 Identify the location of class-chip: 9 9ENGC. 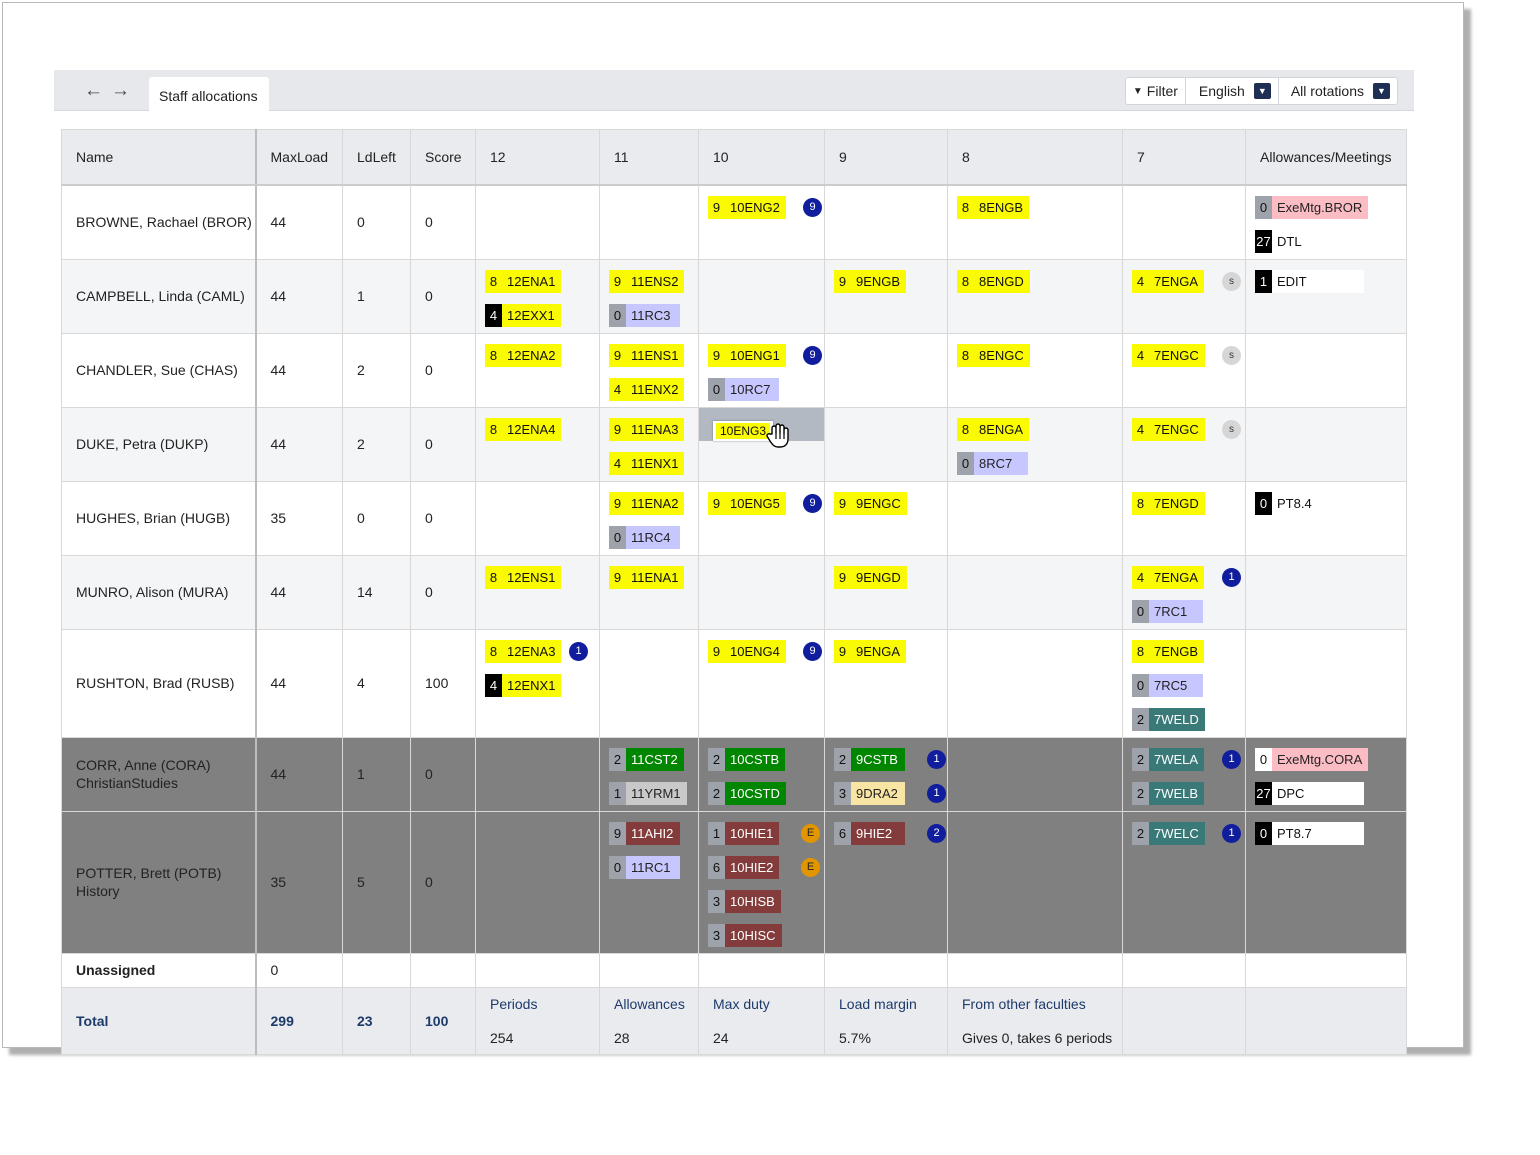
(890, 504).